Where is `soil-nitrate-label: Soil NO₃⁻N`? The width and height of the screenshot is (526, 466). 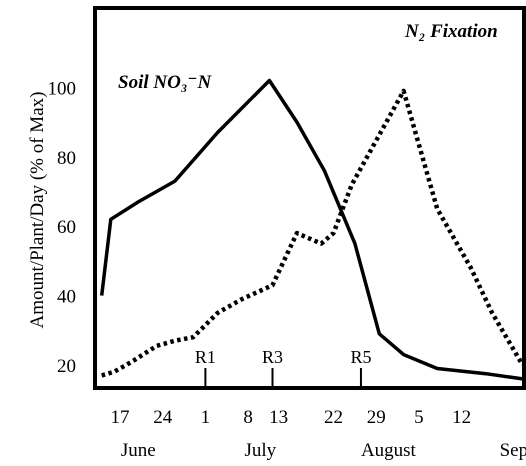 soil-nitrate-label: Soil NO₃⁻N is located at coordinates (165, 82).